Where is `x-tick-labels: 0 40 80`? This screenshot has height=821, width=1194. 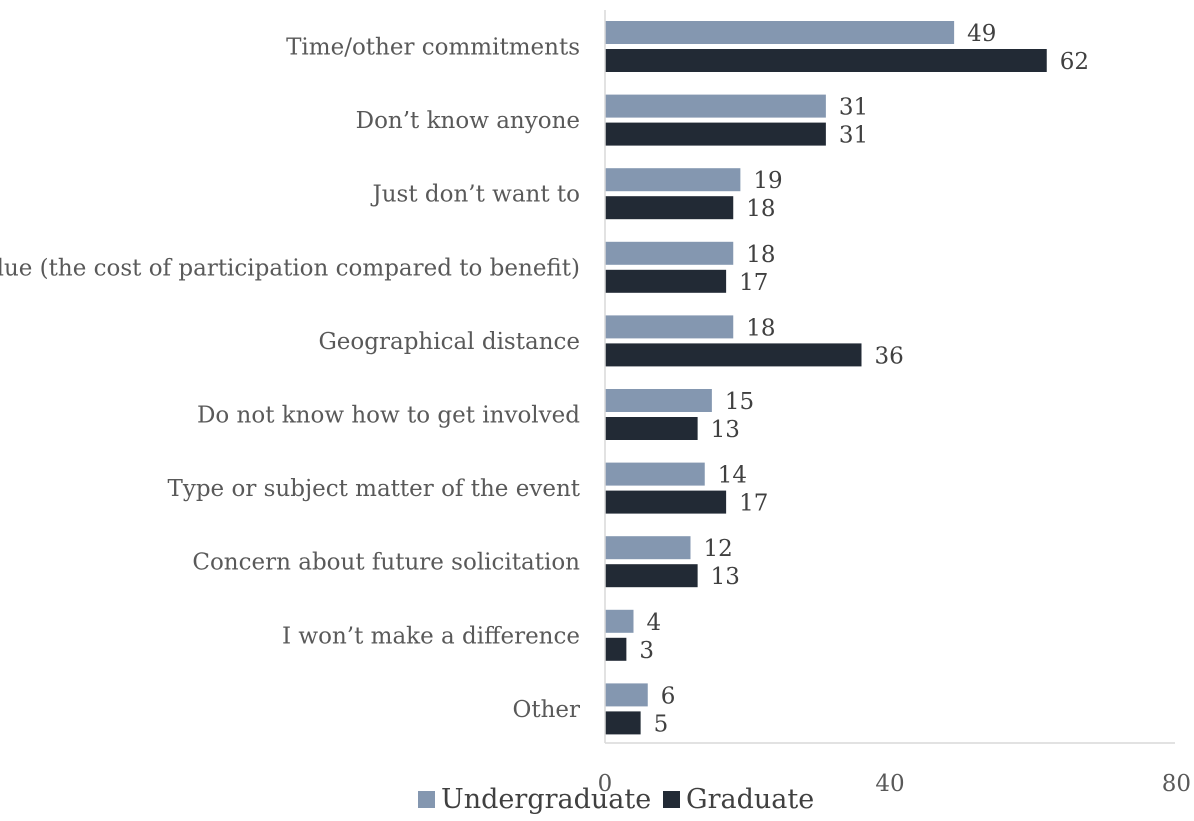
x-tick-labels: 0 40 80 is located at coordinates (894, 784).